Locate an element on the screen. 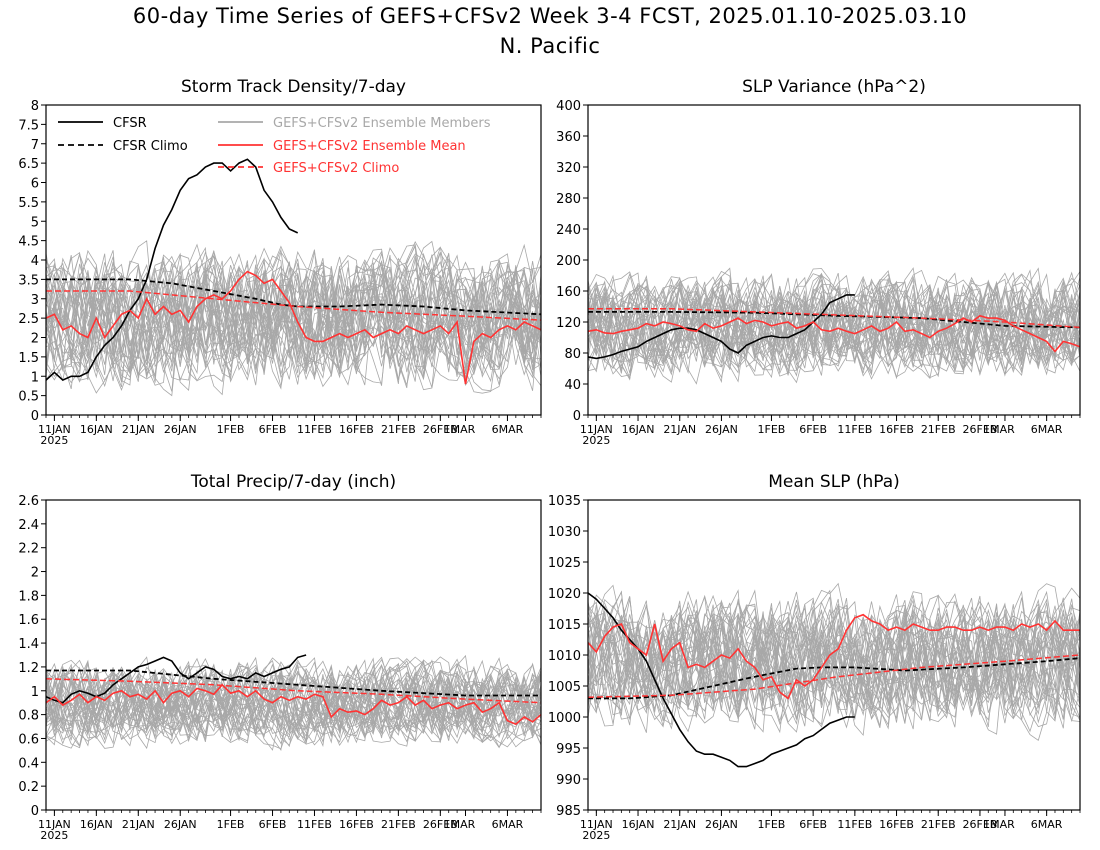 The image size is (1100, 850). y-tick-label: 3 is located at coordinates (35, 300).